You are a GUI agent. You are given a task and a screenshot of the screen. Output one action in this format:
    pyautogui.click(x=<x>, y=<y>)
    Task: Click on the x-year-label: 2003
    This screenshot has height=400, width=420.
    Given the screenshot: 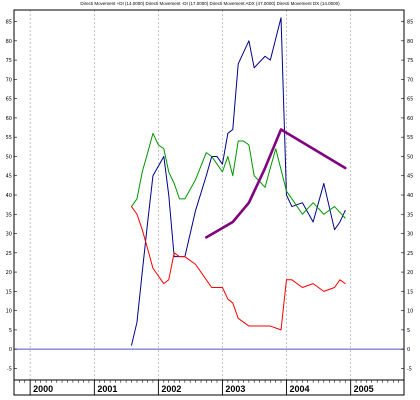 What is the action you would take?
    pyautogui.click(x=235, y=389)
    